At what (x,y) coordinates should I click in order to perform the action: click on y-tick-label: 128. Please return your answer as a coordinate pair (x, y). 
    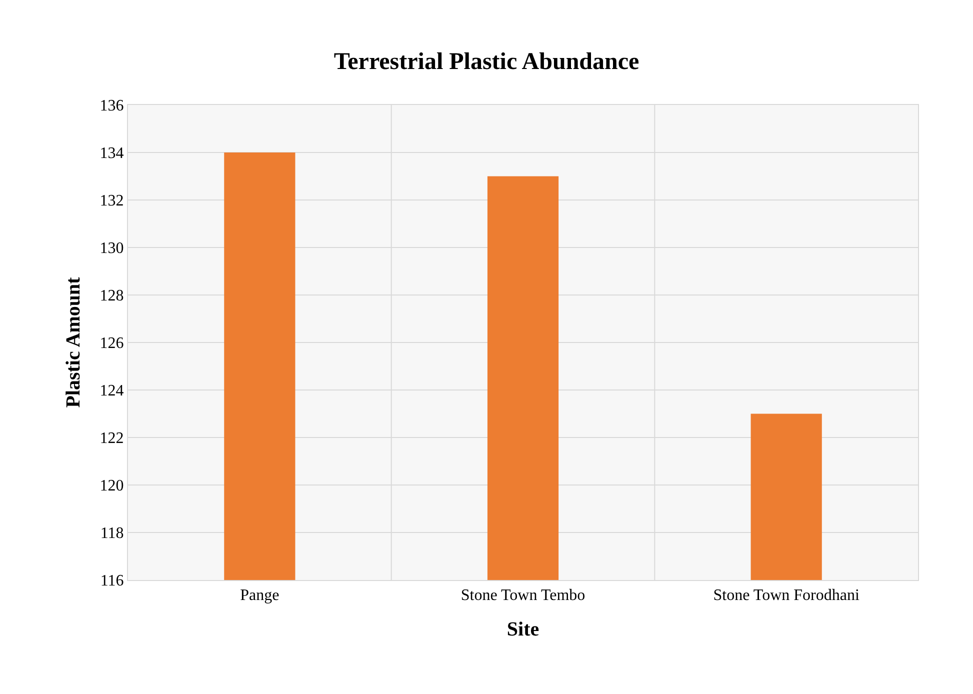
    Looking at the image, I should click on (112, 296).